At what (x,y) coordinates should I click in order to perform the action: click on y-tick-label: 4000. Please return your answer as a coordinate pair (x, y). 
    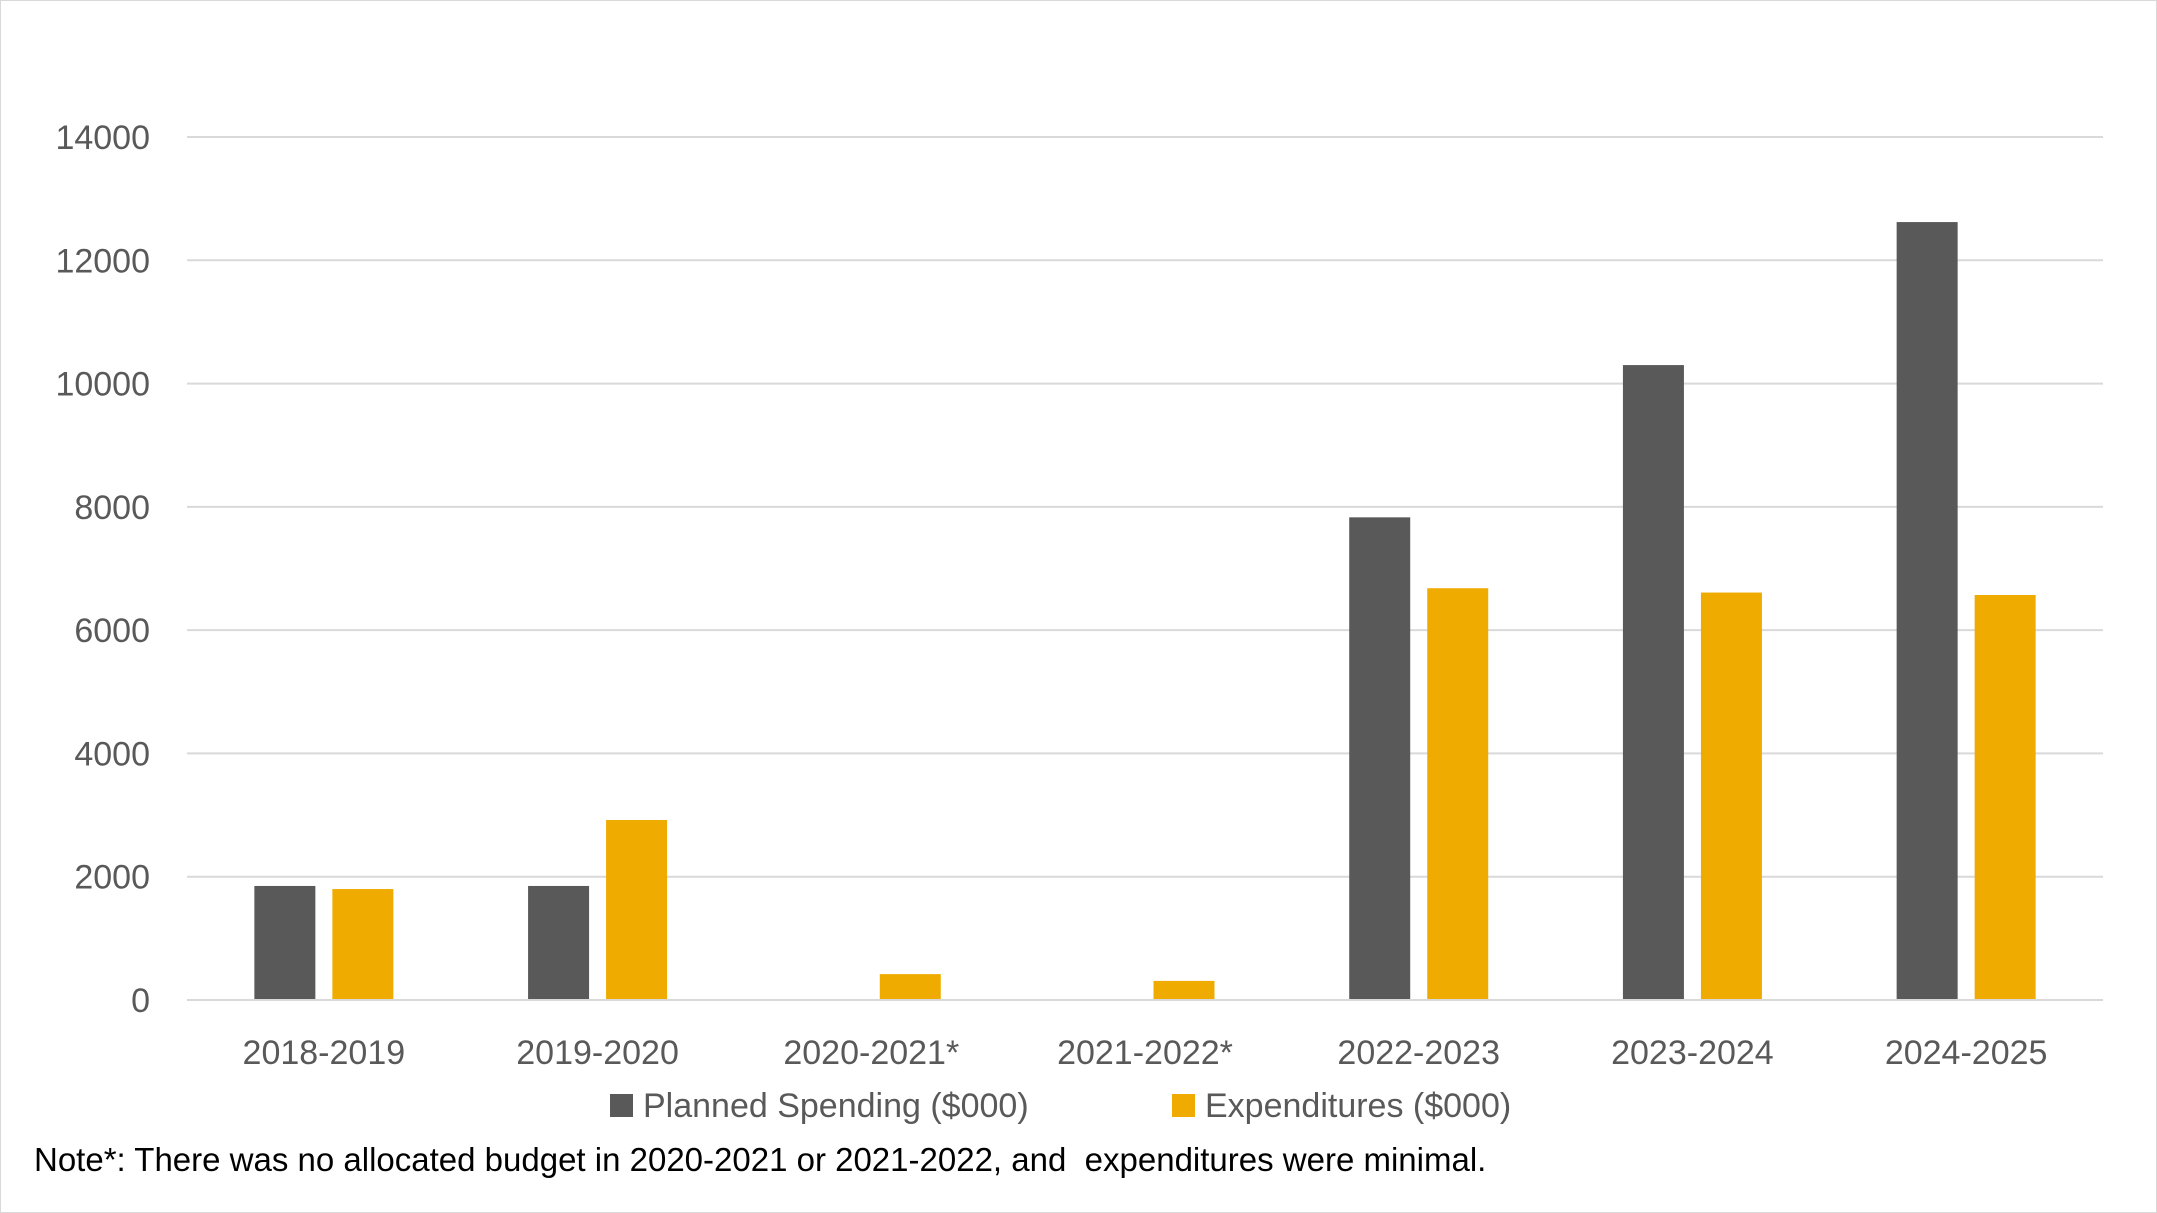
    Looking at the image, I should click on (112, 754).